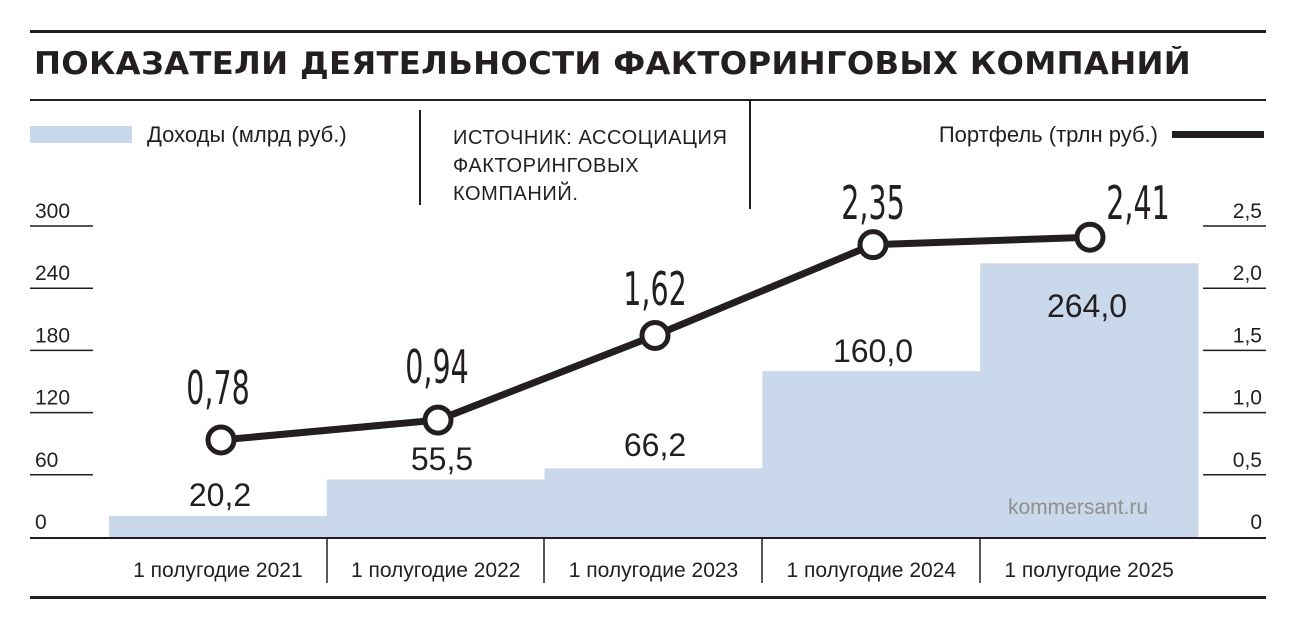 The width and height of the screenshot is (1296, 630). Describe the element at coordinates (1089, 570) in the screenshot. I see `x-tick-label: 1 полугодие 2025` at that location.